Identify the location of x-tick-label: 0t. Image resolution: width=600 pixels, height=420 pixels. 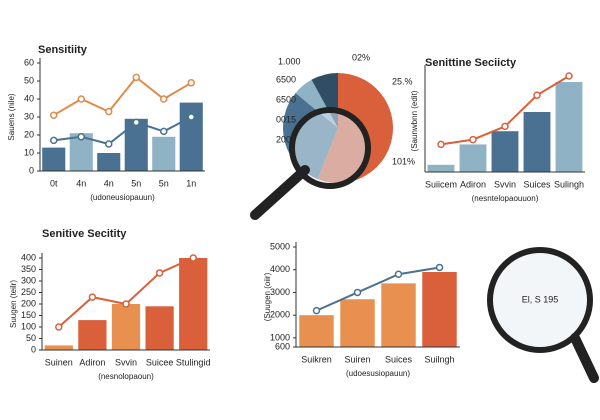
(54, 183).